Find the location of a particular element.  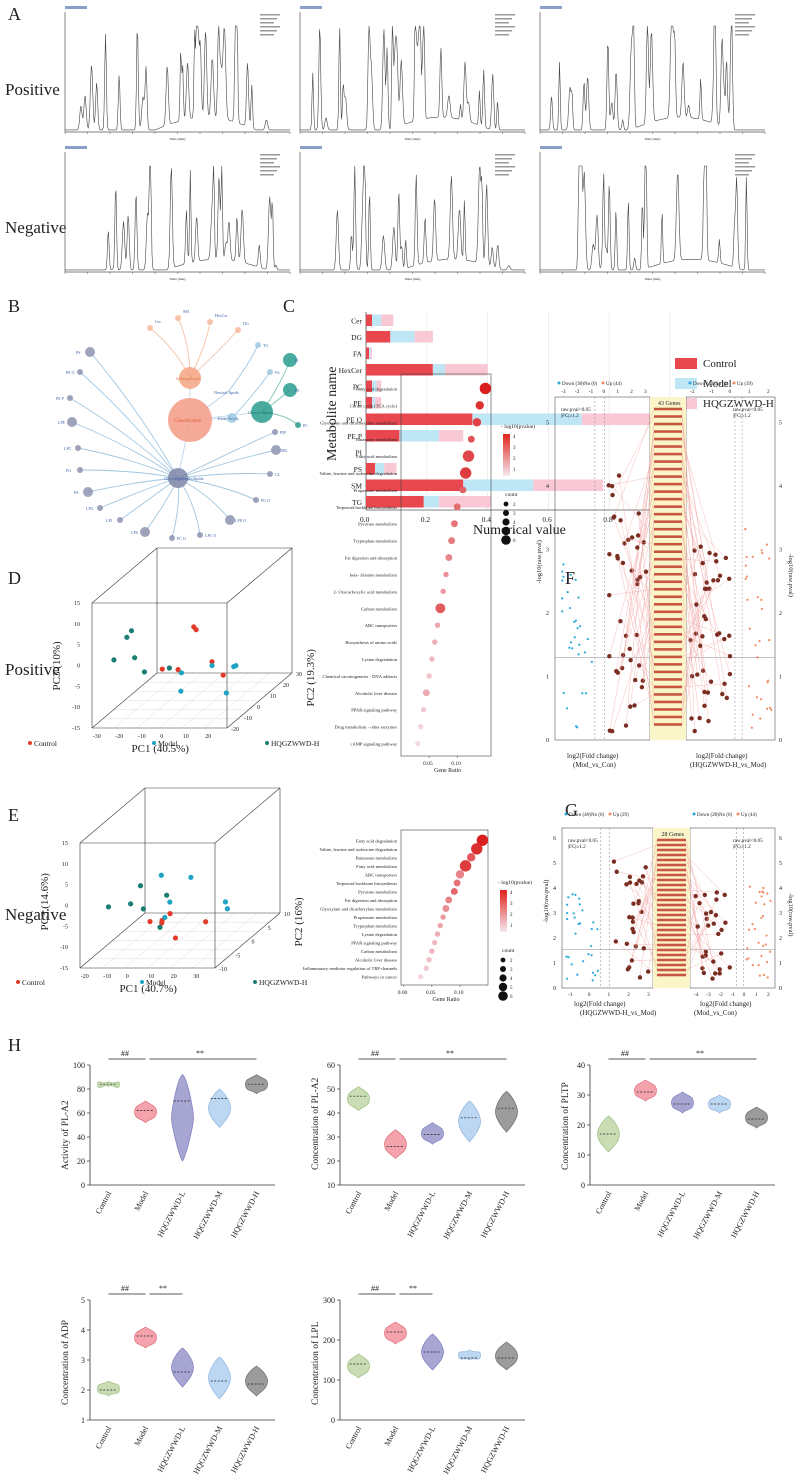

volcano-fc-label: |FC|≥1.2 is located at coordinates (742, 416).